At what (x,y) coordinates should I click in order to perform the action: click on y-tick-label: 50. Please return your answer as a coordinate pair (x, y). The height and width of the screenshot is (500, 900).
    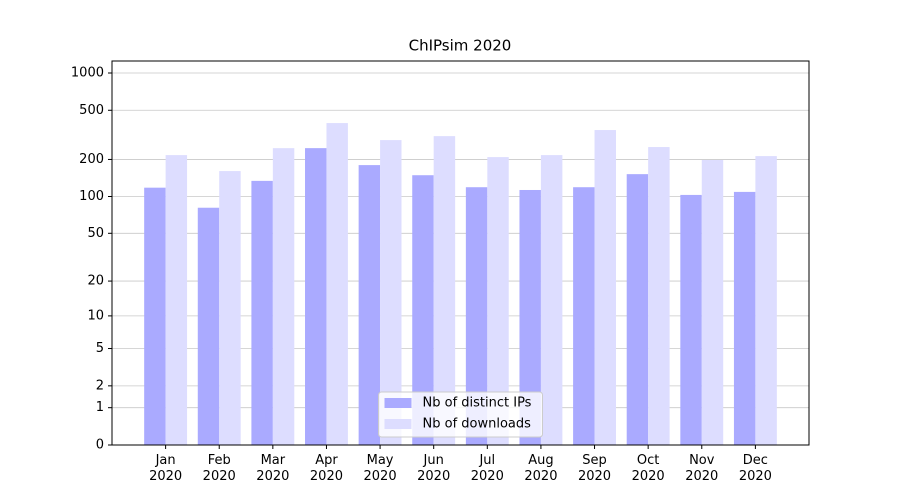
    Looking at the image, I should click on (95, 233).